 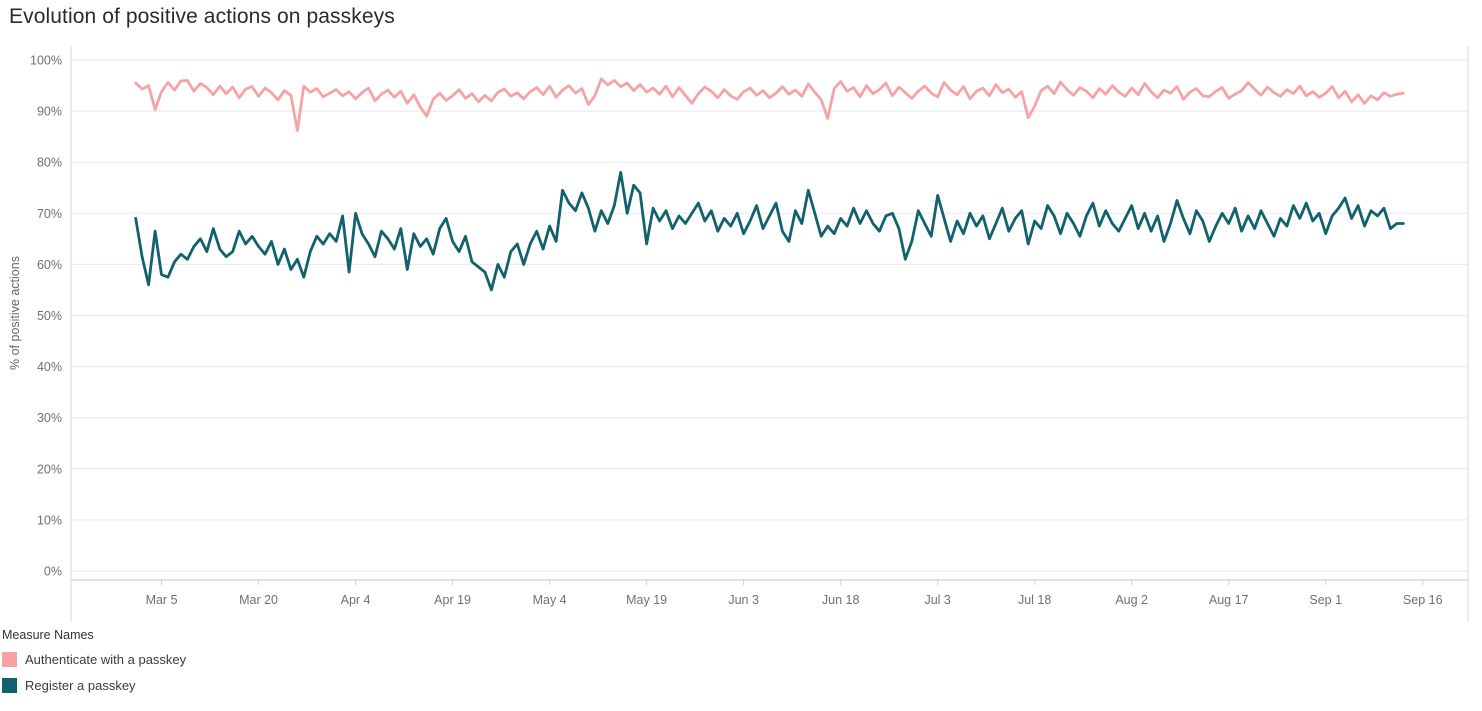 I want to click on y-tick-label: 100%, so click(x=46, y=61).